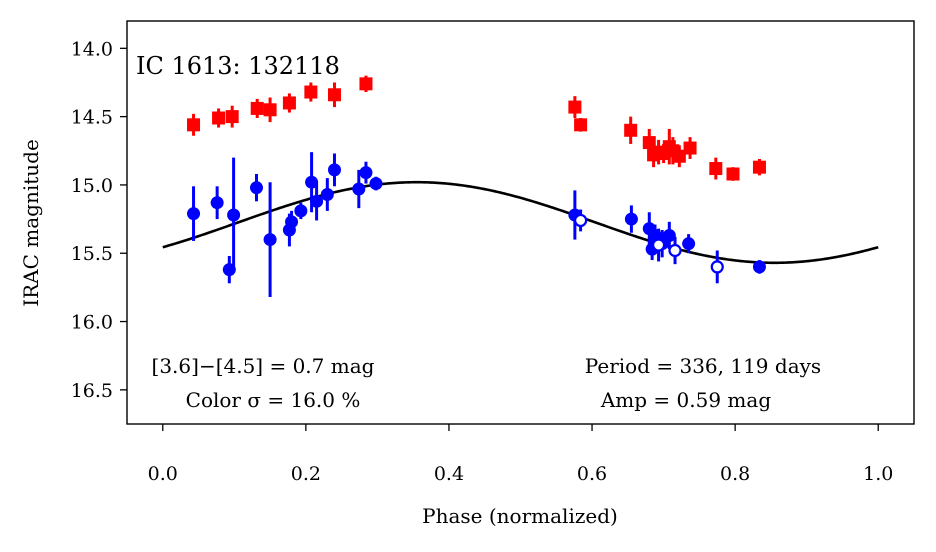 This screenshot has height=552, width=936. Describe the element at coordinates (306, 474) in the screenshot. I see `x-tick-label: 0.2` at that location.